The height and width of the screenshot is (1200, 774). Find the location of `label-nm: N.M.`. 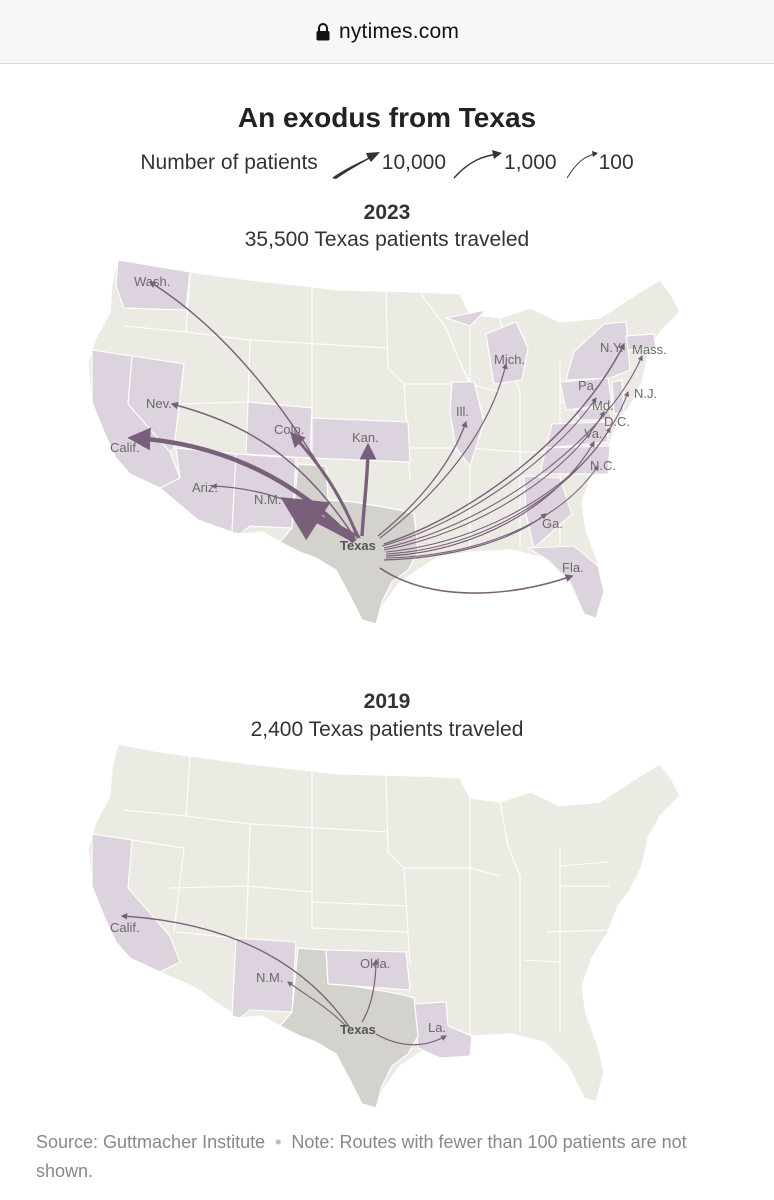

label-nm: N.M. is located at coordinates (267, 499).